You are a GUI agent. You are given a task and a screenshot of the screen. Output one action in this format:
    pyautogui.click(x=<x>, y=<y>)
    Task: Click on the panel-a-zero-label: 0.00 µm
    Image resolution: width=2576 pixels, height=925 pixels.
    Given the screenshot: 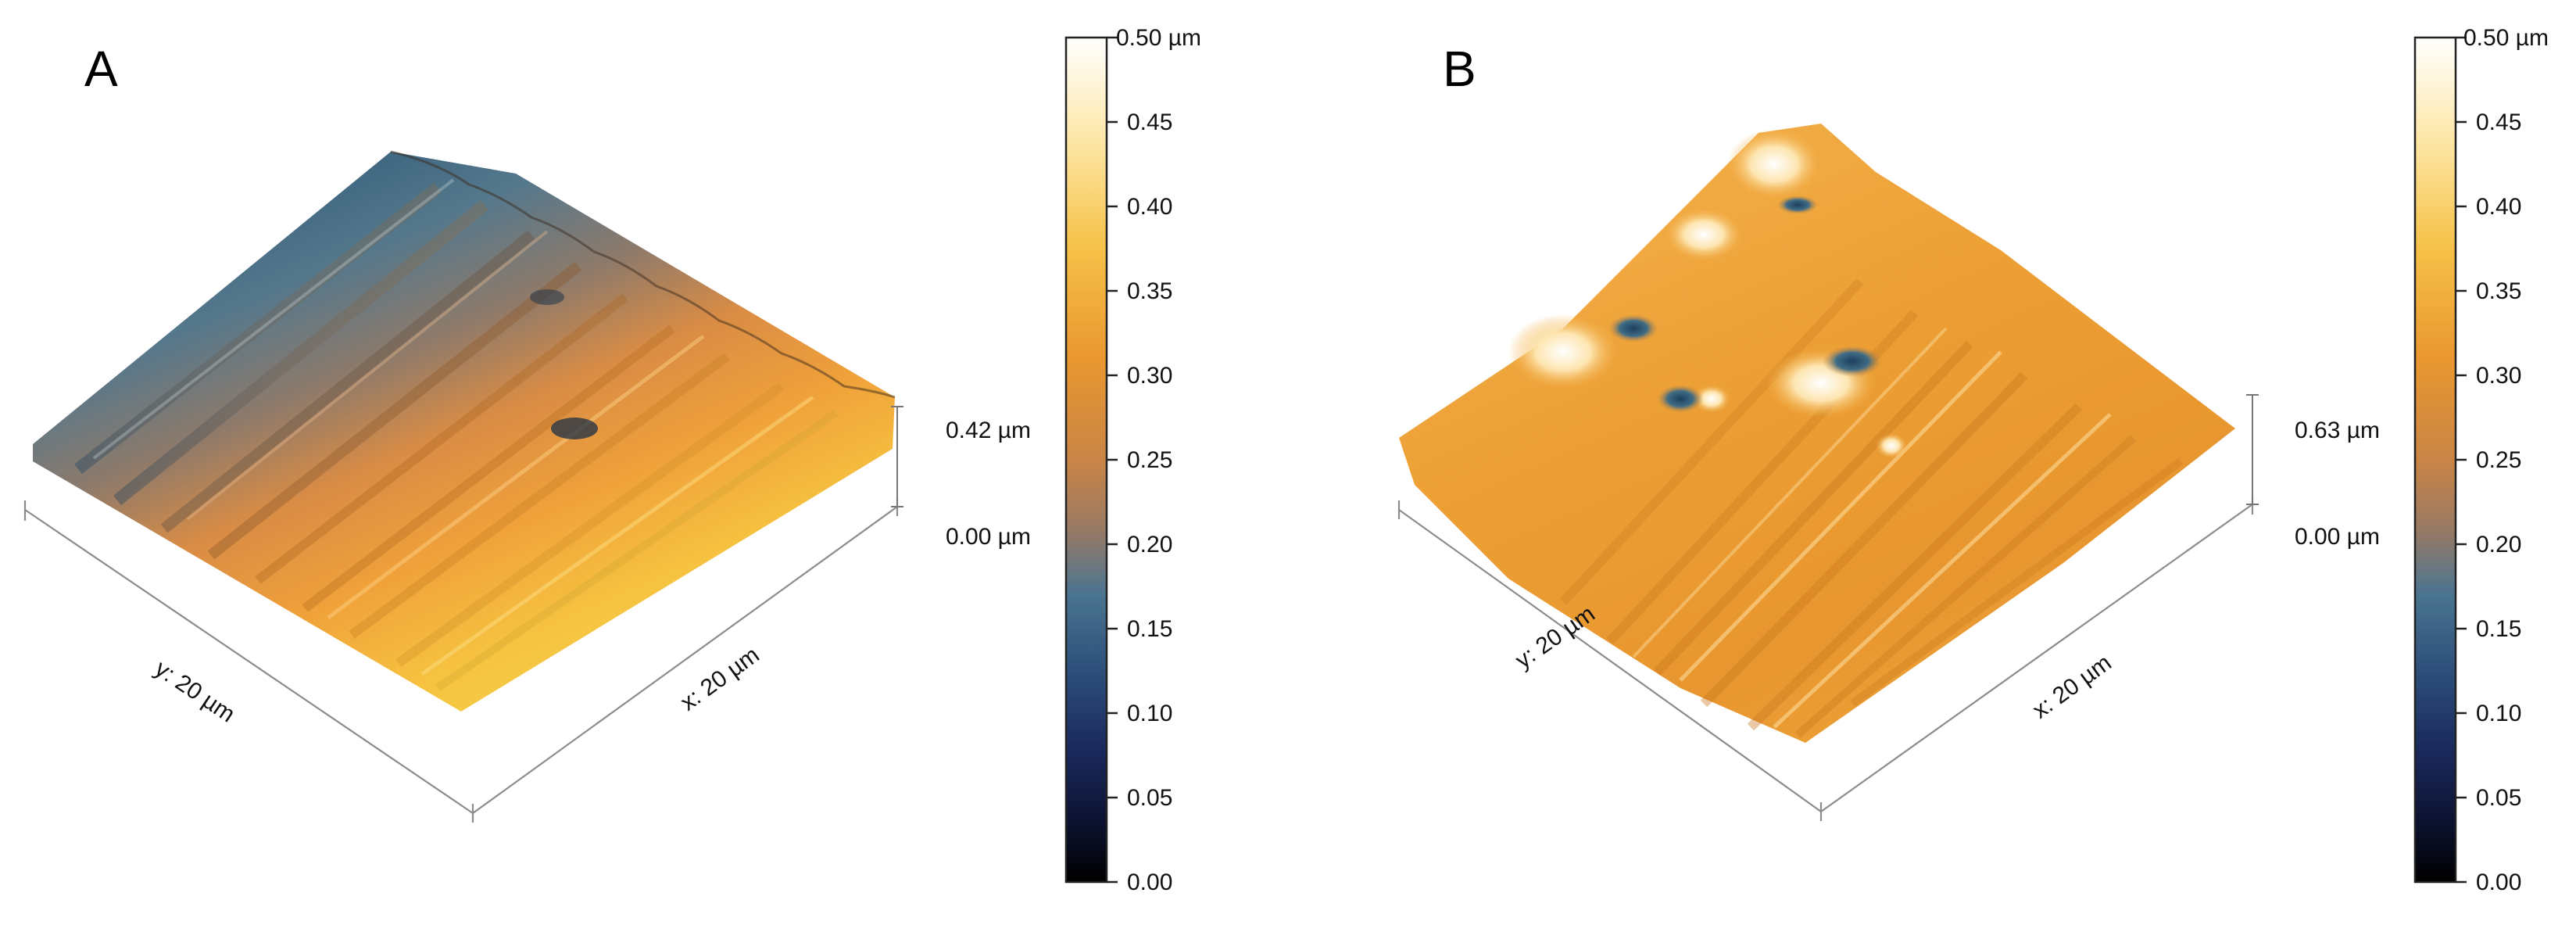 What is the action you would take?
    pyautogui.click(x=988, y=537)
    